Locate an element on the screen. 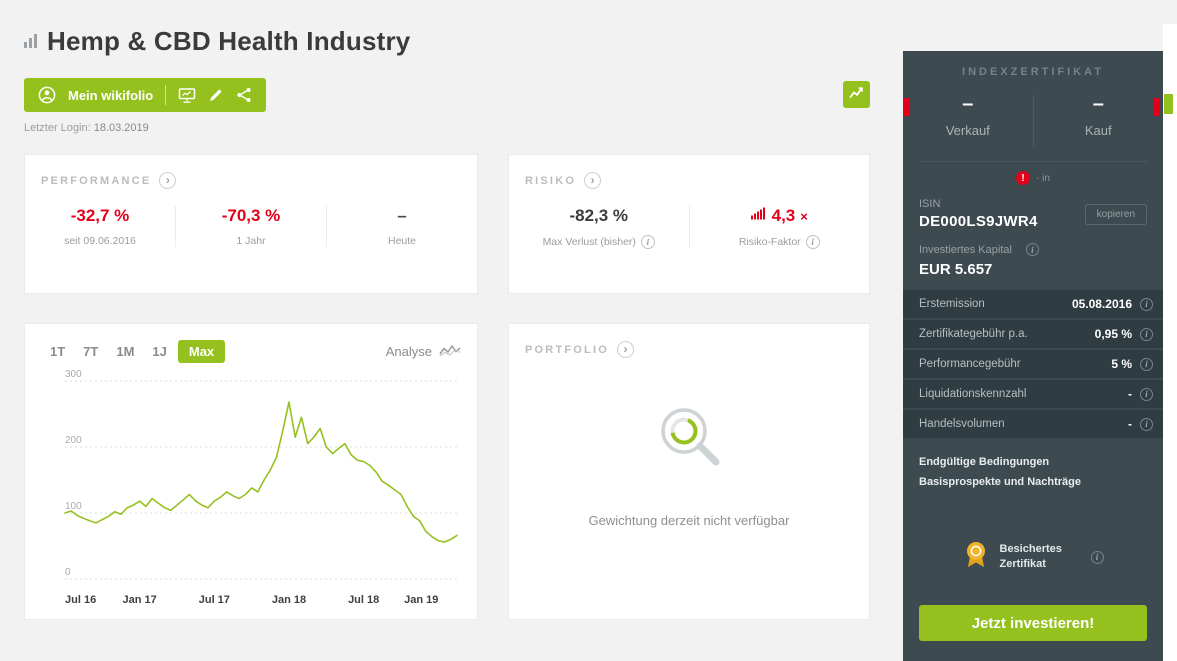 This screenshot has height=661, width=1177. sidebar-divider is located at coordinates (1033, 161).